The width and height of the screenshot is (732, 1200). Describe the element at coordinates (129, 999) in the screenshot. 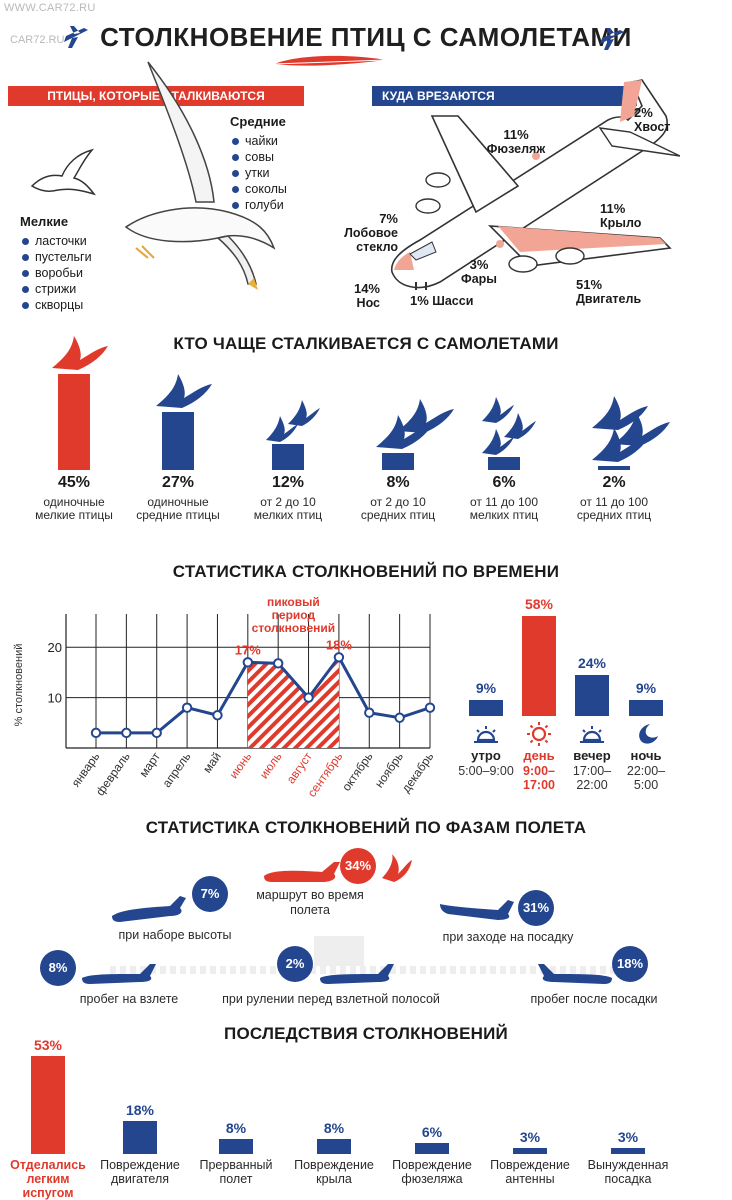

I see `phase-takeoff-label: пробег на взлете` at that location.